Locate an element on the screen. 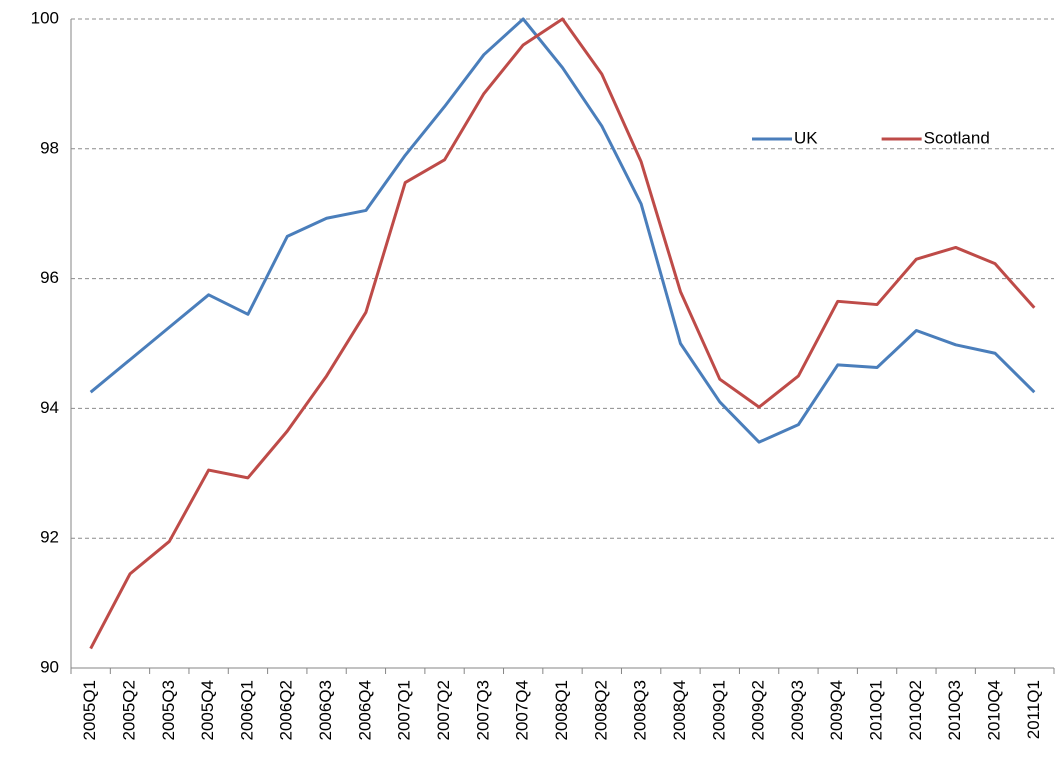  x-tick-label: 2009Q4 is located at coordinates (836, 710).